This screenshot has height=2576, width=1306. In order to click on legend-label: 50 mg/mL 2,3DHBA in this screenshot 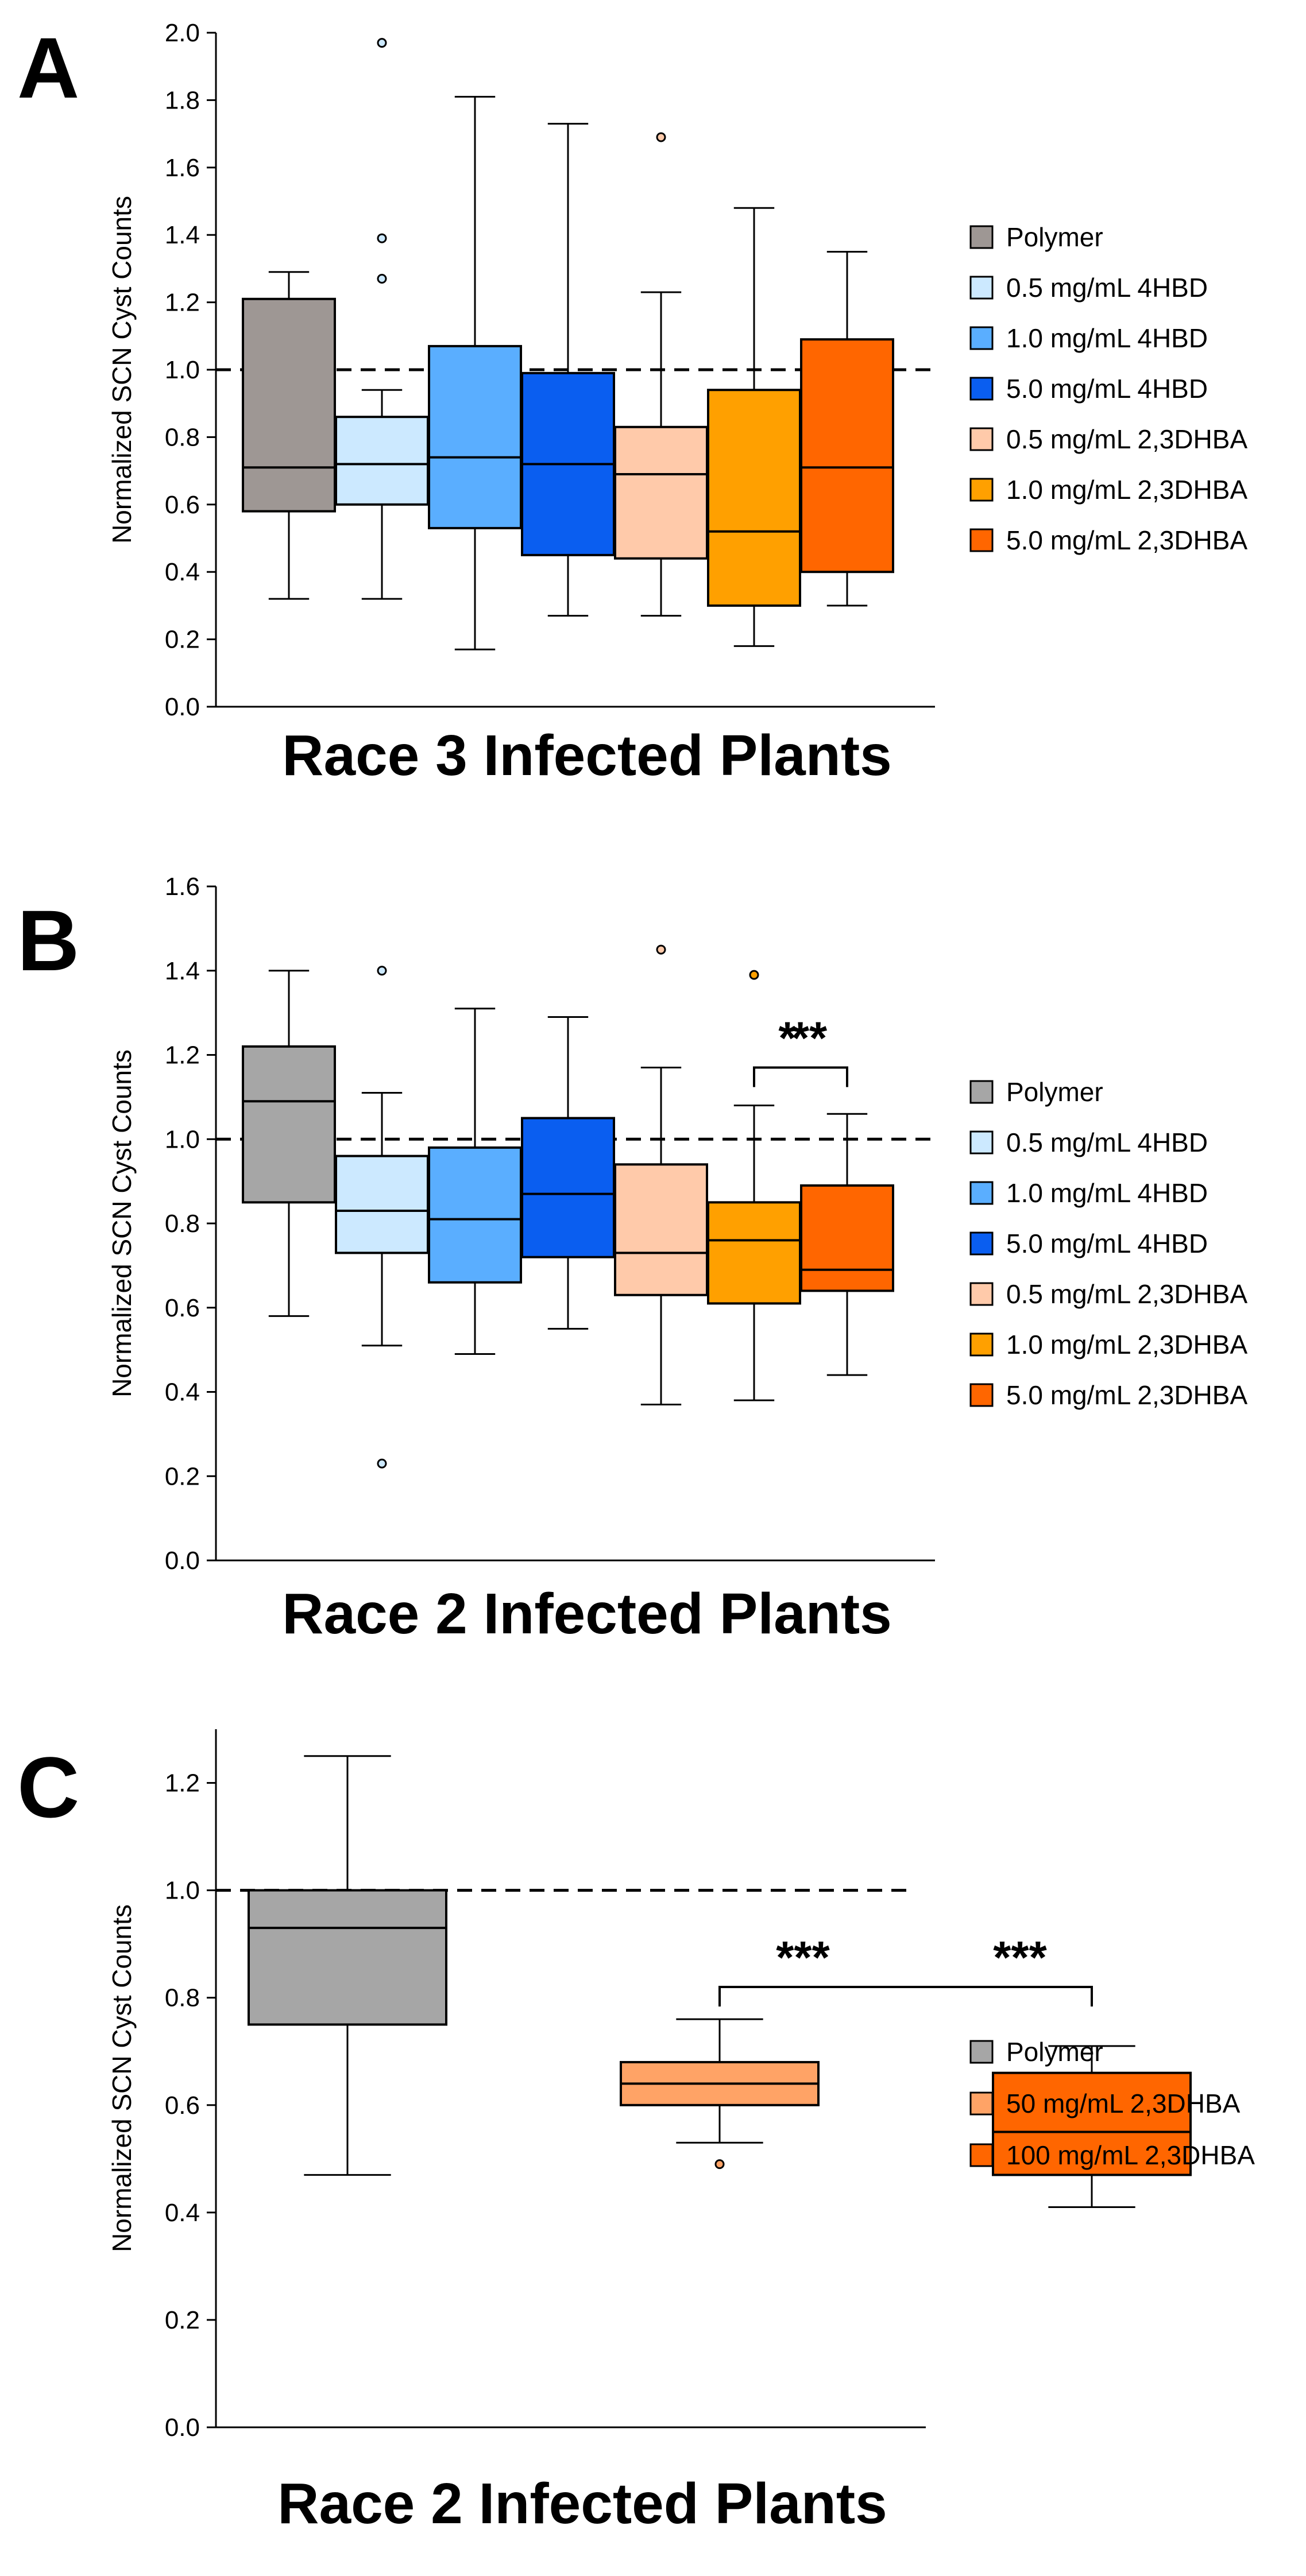, I will do `click(1123, 2103)`.